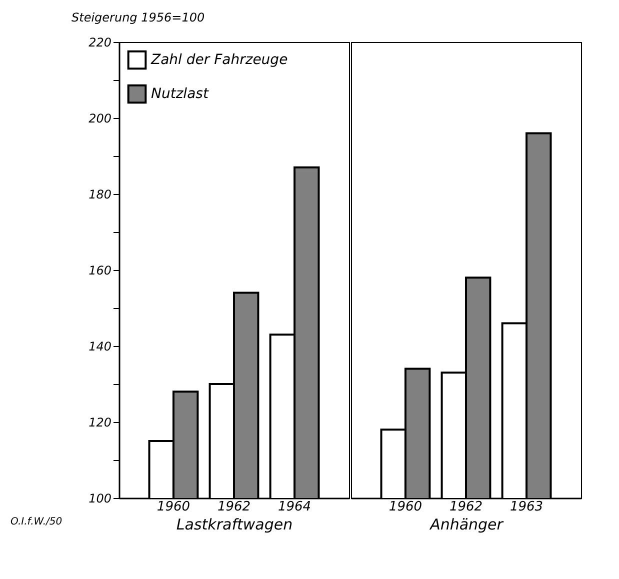  I want to click on legend-label: Zahl der Fahrzeuge, so click(219, 60).